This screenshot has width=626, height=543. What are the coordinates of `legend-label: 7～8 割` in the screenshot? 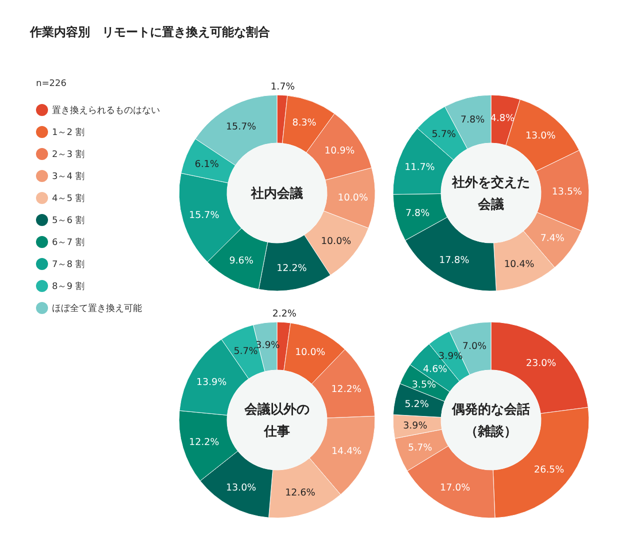 It's located at (68, 264).